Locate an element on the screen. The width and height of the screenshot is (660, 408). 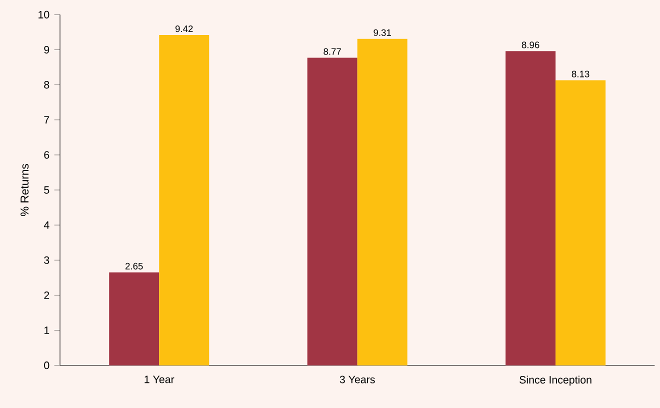
data-label: 8.13 is located at coordinates (581, 74).